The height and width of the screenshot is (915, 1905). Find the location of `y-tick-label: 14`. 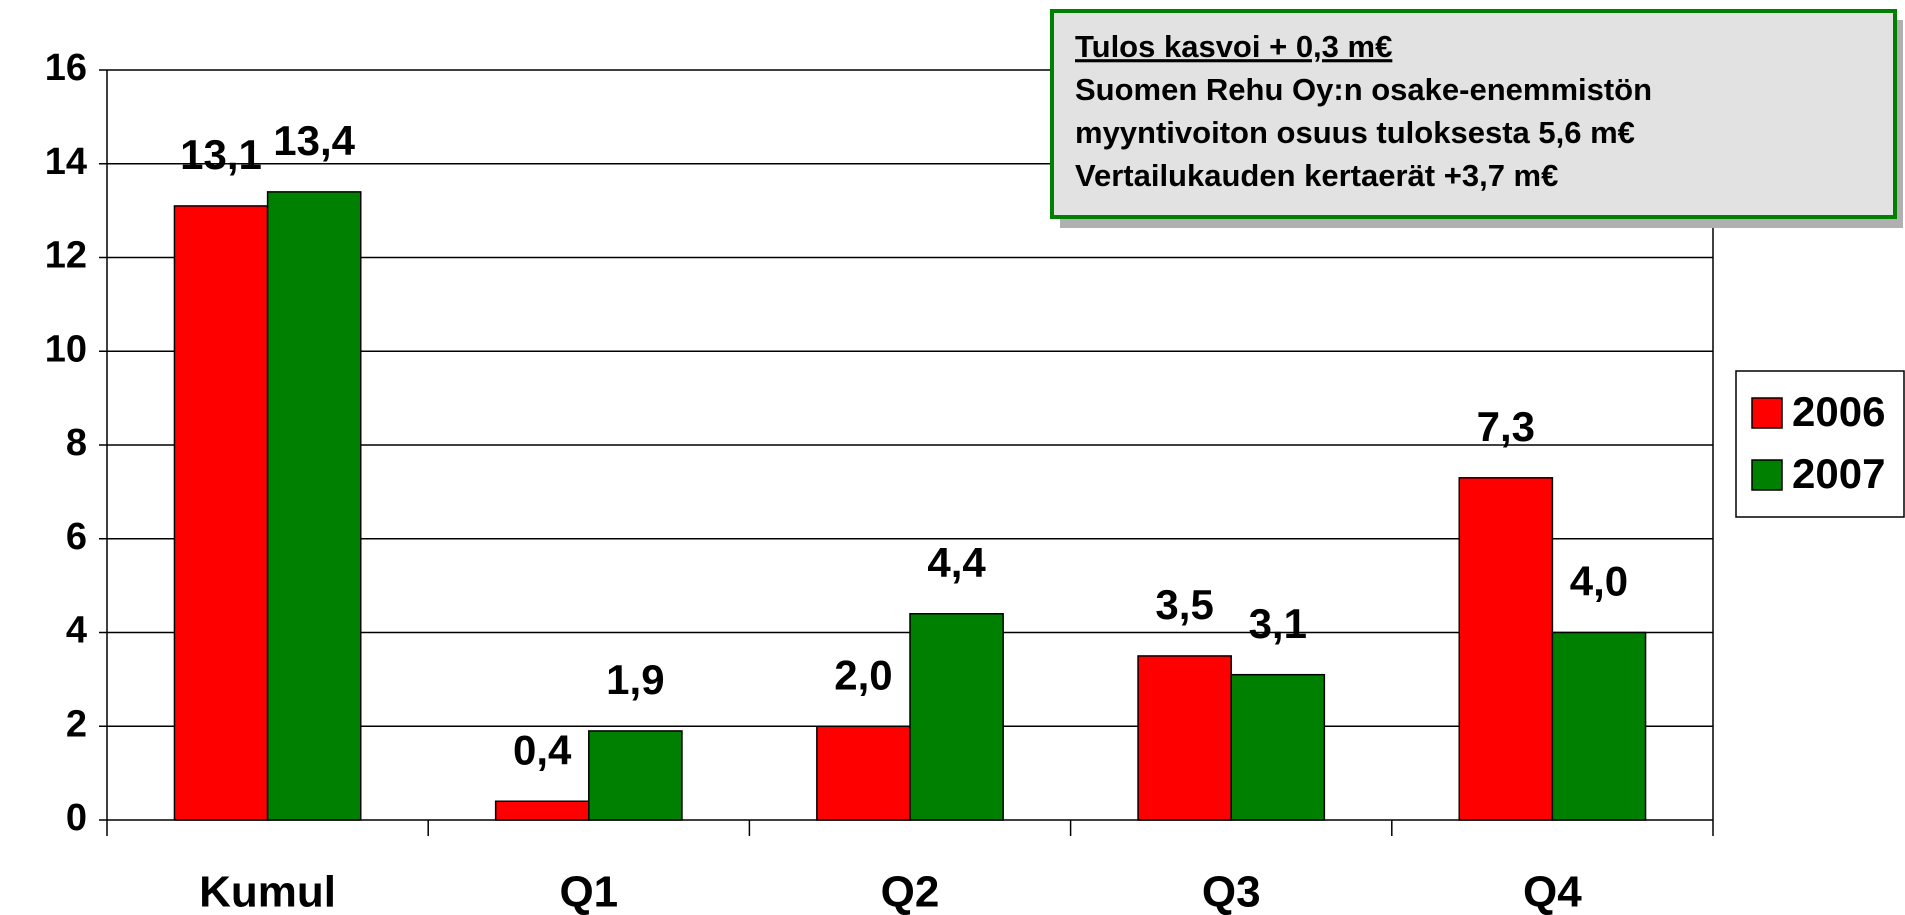

y-tick-label: 14 is located at coordinates (66, 162).